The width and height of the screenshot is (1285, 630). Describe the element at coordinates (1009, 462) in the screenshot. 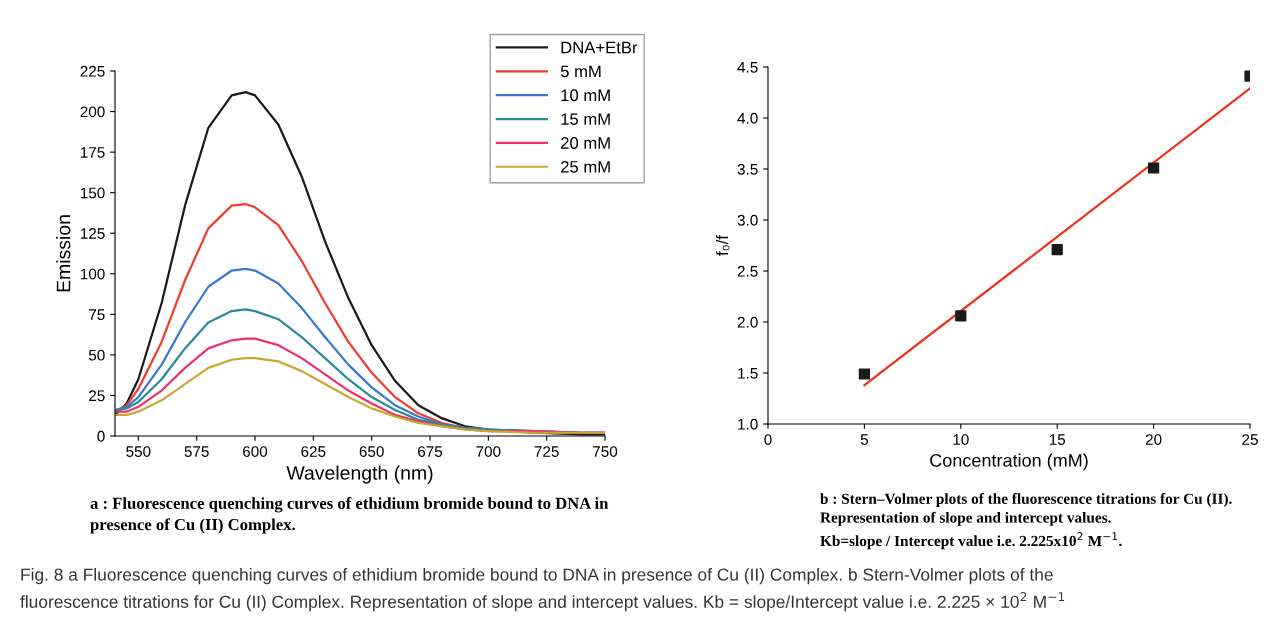

I see `x-axis-title: Concentration (mM)` at that location.